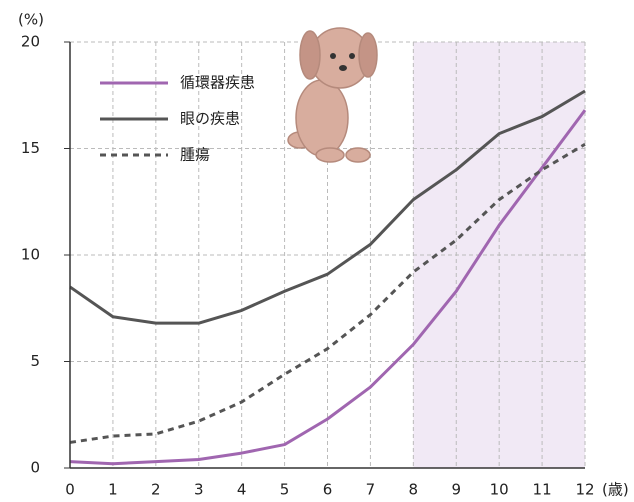 Image resolution: width=634 pixels, height=502 pixels. What do you see at coordinates (371, 490) in the screenshot?
I see `x-tick-label: 7` at bounding box center [371, 490].